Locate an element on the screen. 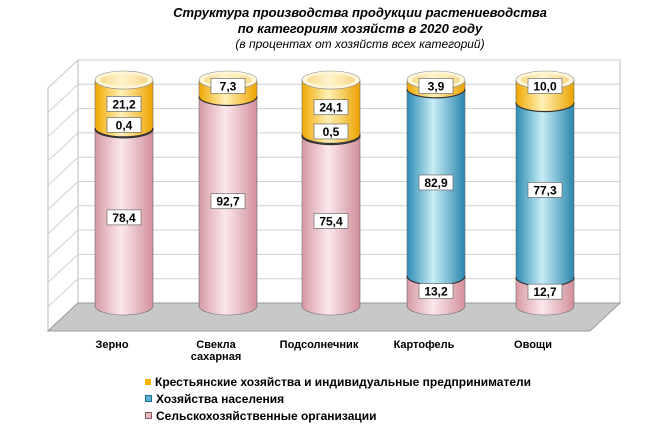 Image resolution: width=669 pixels, height=424 pixels. data-label-farms: 21,2 is located at coordinates (124, 104).